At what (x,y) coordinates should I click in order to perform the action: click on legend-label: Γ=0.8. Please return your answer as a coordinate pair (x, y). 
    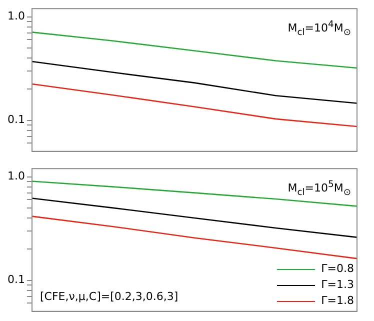
    Looking at the image, I should click on (337, 269).